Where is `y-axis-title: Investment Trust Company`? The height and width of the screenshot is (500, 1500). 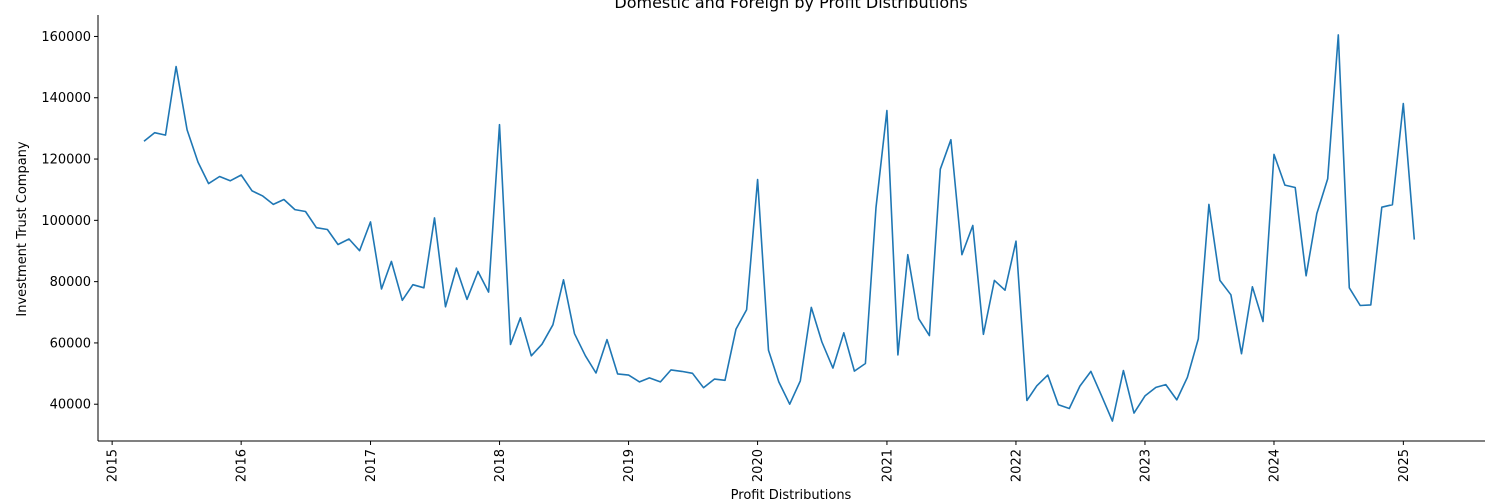
y-axis-title: Investment Trust Company is located at coordinates (22, 229).